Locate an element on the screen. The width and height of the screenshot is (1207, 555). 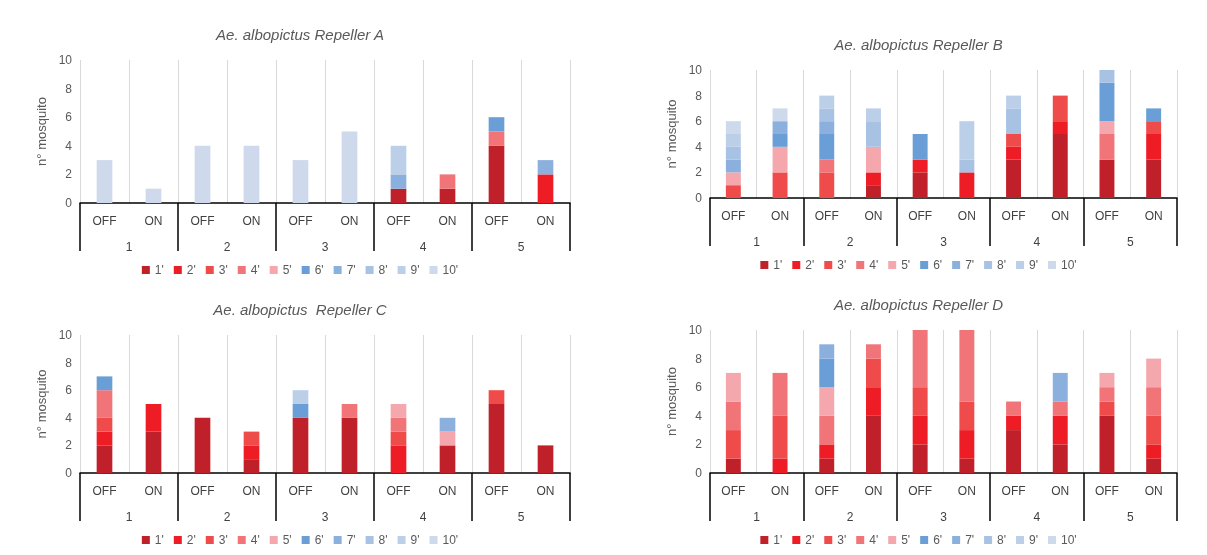
legend-label: 8' is located at coordinates (1002, 540).